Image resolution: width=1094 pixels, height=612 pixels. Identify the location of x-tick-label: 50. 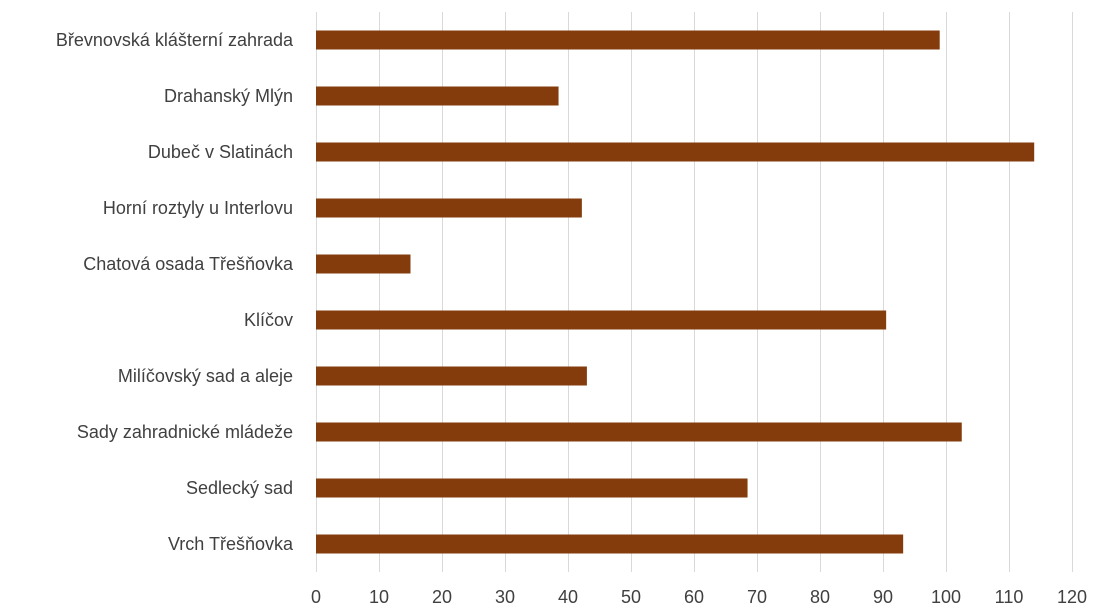
(631, 597).